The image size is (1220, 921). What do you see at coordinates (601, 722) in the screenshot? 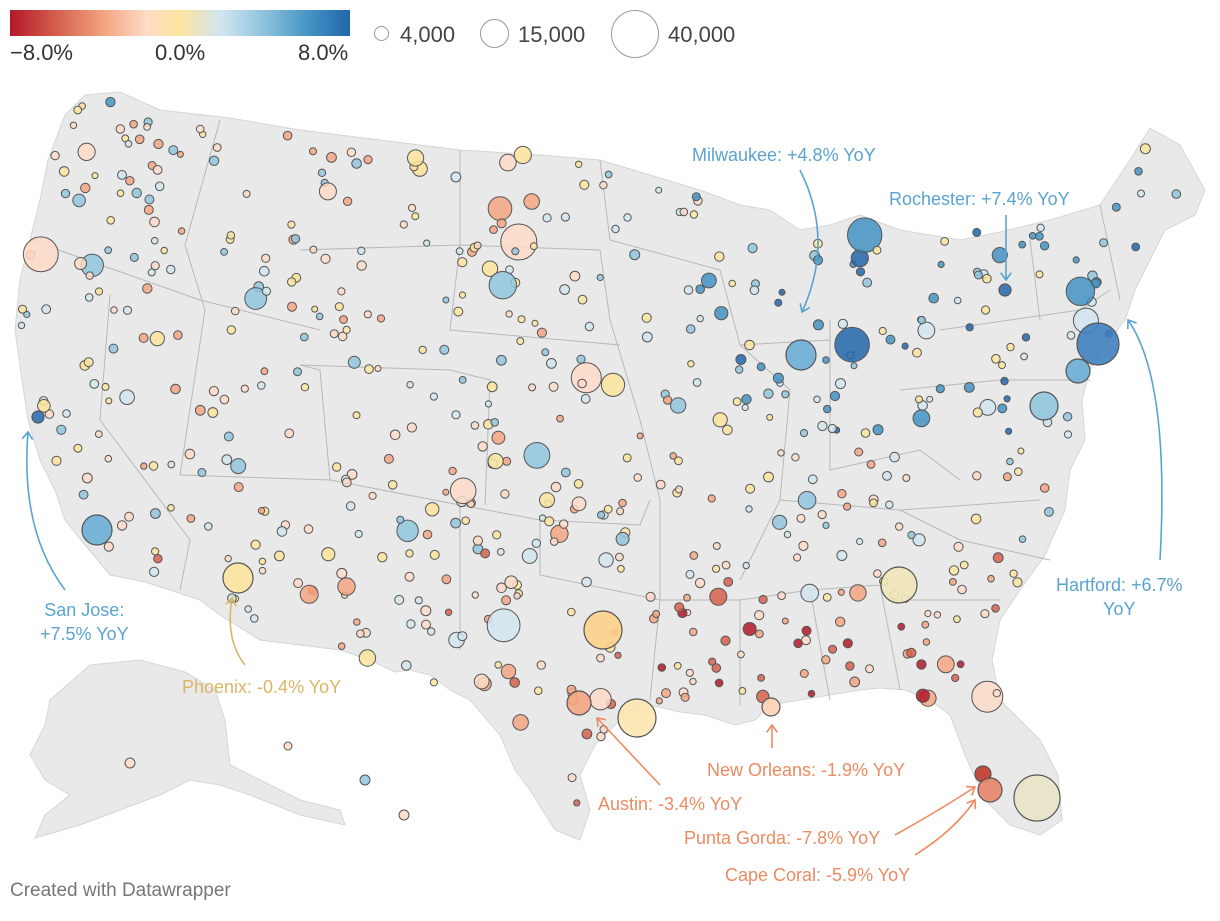
I see `austin-arrow-head` at bounding box center [601, 722].